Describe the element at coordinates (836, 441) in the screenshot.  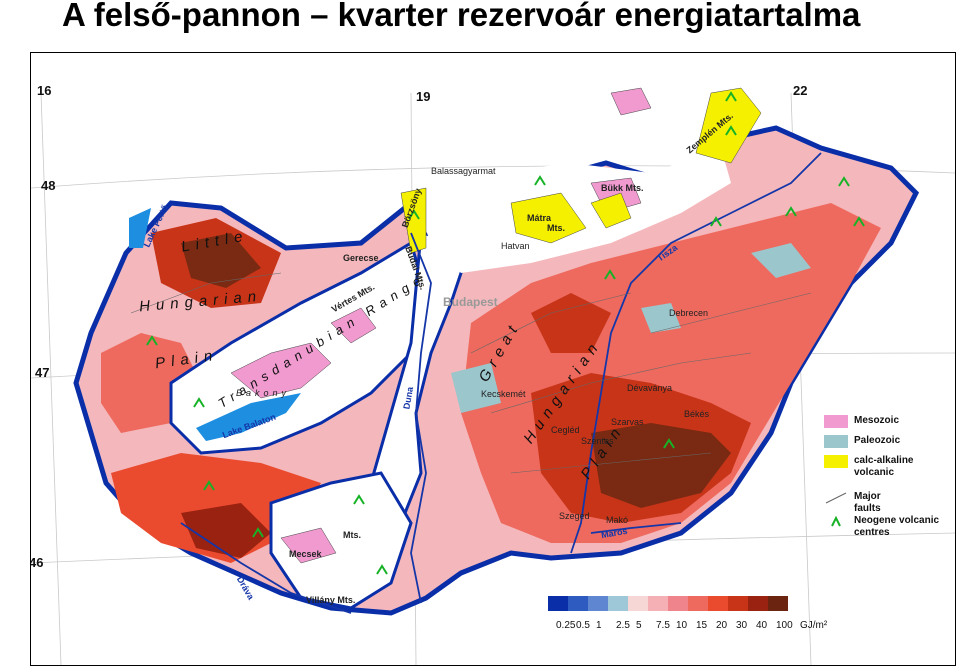
I see `paleozoic-swatch` at that location.